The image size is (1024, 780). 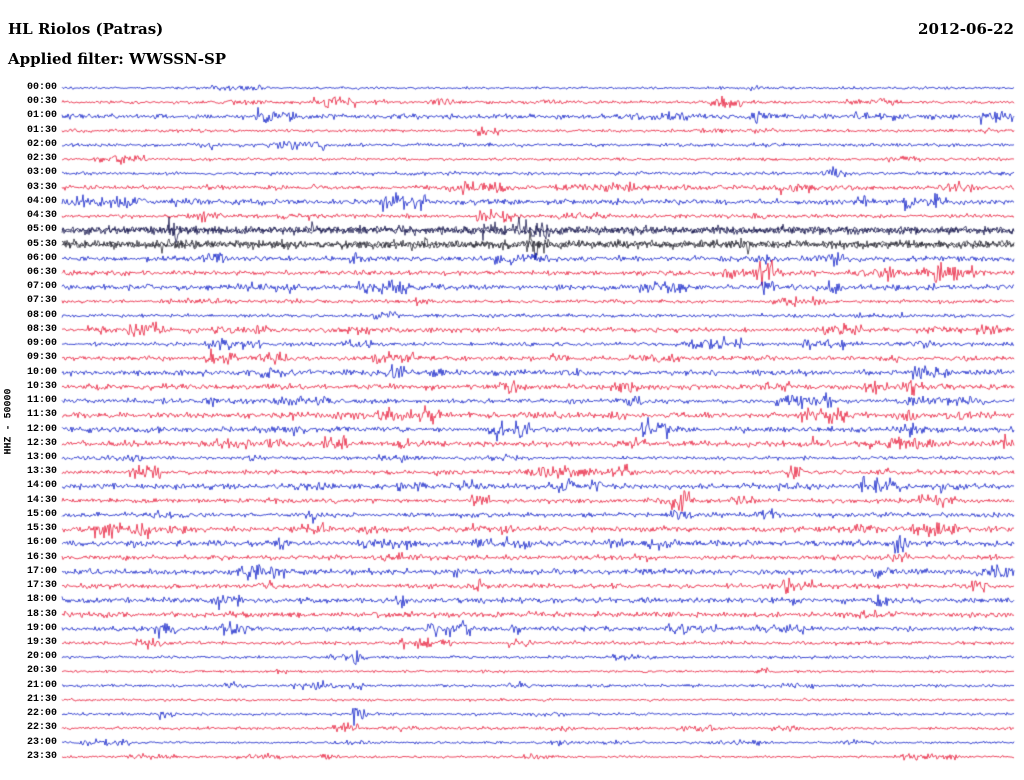 What do you see at coordinates (9, 421) in the screenshot?
I see `channel-scale-label: HHZ - 50000` at bounding box center [9, 421].